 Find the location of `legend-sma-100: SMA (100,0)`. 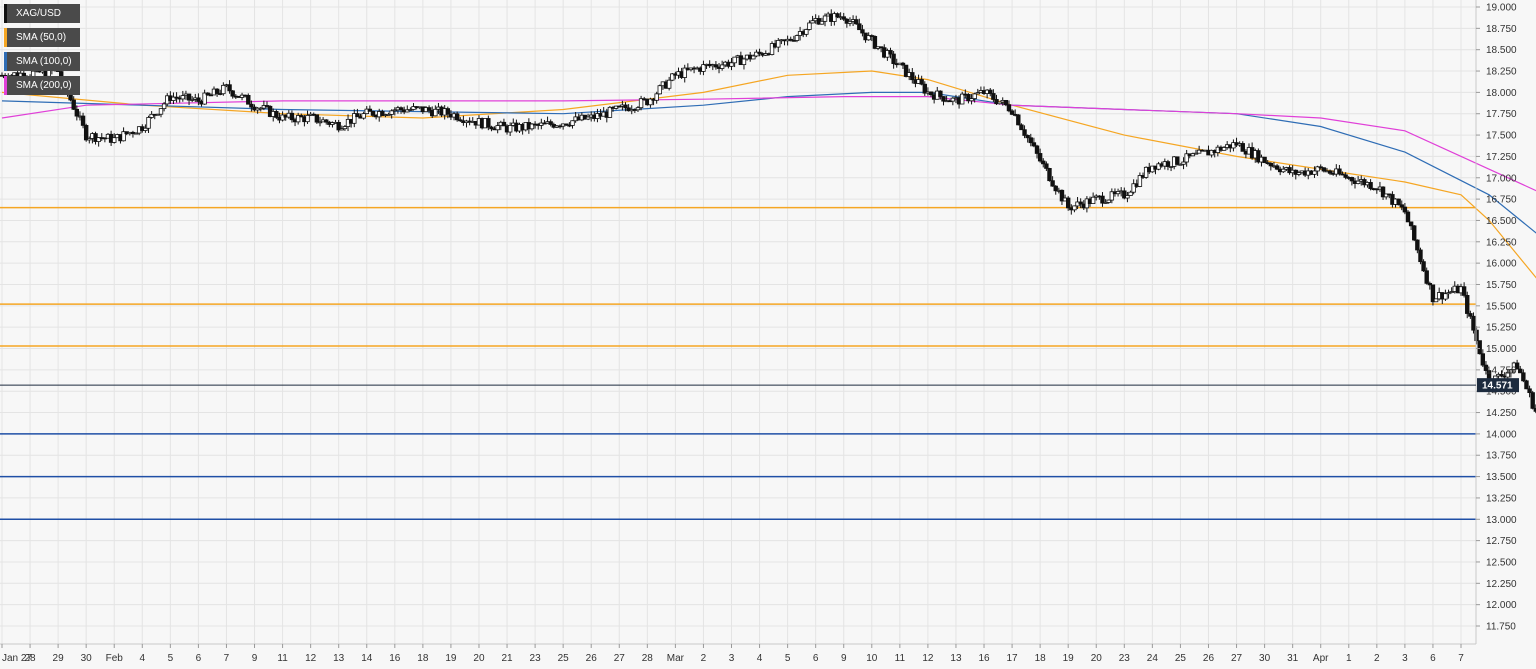

legend-sma-100: SMA (100,0) is located at coordinates (42, 61).